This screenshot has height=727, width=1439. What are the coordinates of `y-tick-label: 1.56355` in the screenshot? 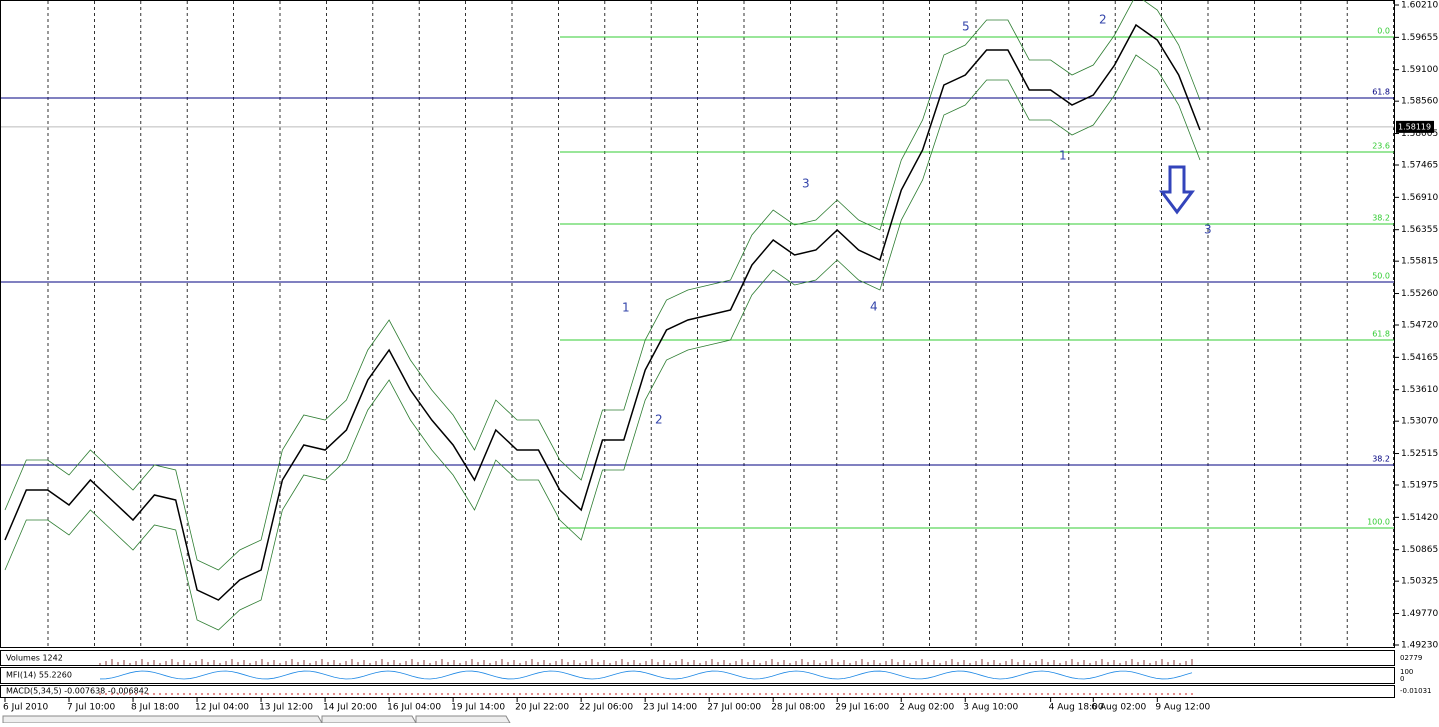 It's located at (1419, 230).